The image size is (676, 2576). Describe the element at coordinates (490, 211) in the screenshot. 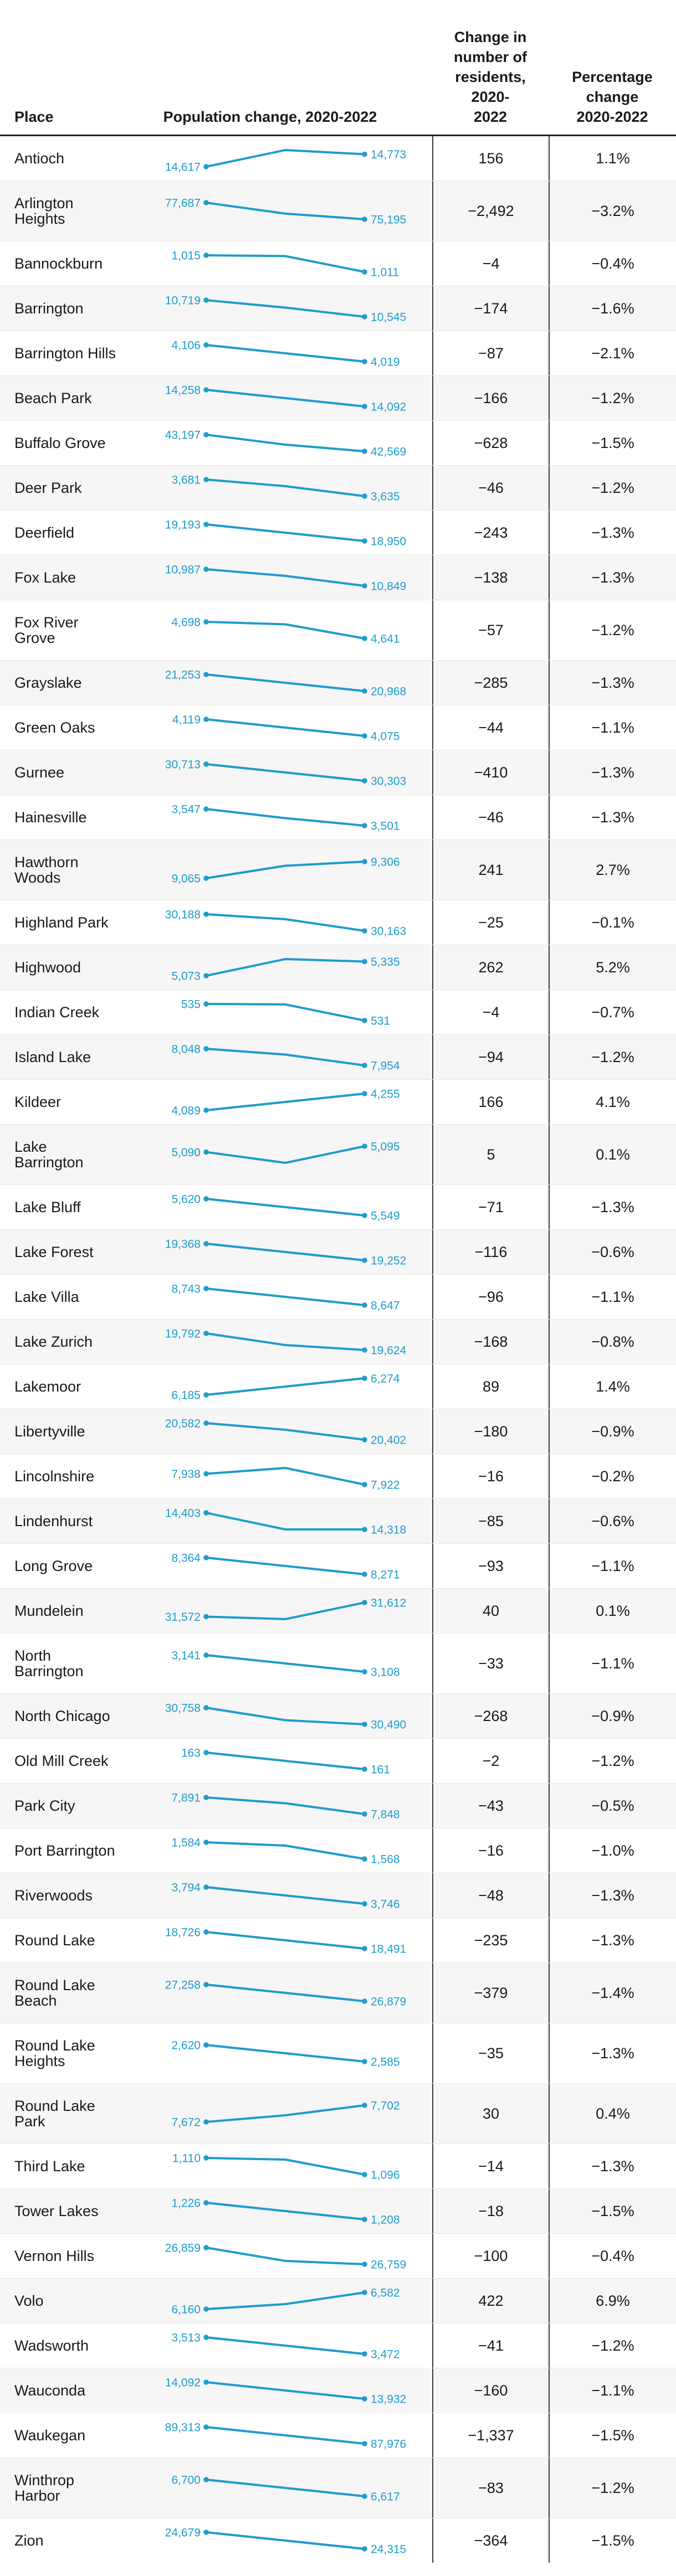

I see `resident-change-value: −2,492` at that location.